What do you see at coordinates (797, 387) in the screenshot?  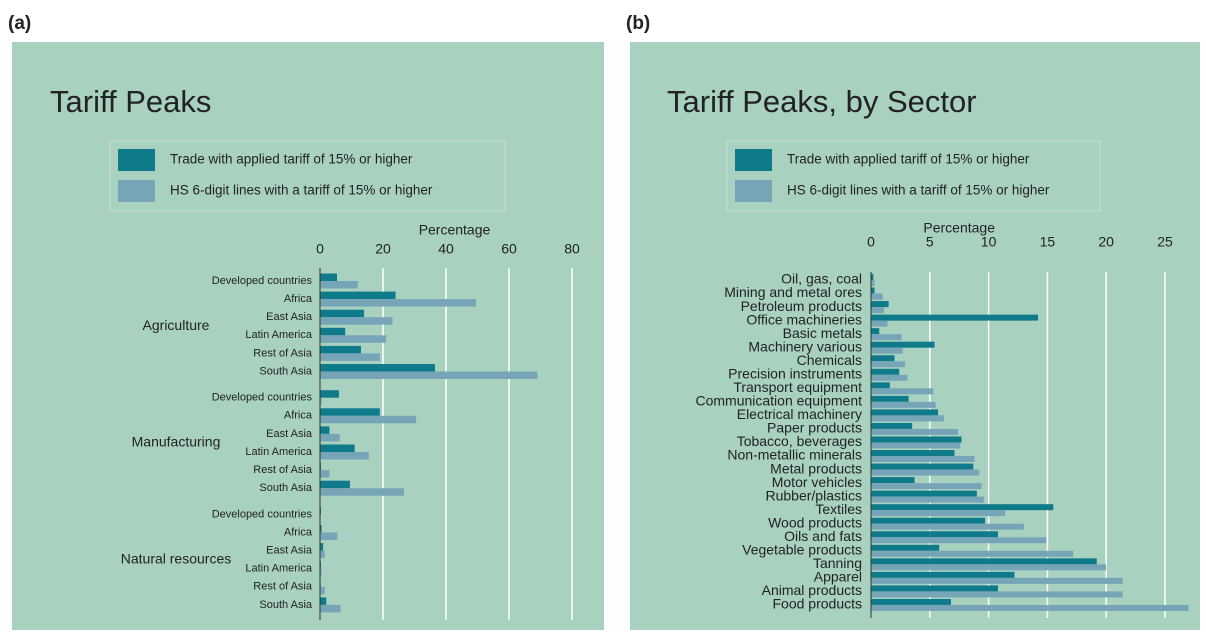 I see `category-label: Transport equipment` at bounding box center [797, 387].